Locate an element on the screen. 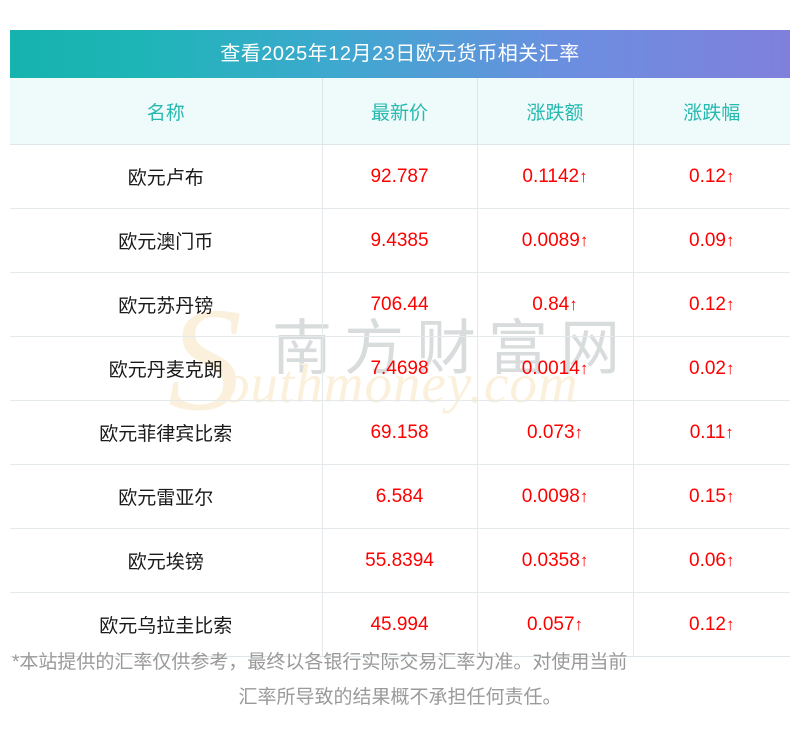 This screenshot has width=800, height=733. cell-currency-name: 欧元乌拉圭比索 is located at coordinates (166, 624).